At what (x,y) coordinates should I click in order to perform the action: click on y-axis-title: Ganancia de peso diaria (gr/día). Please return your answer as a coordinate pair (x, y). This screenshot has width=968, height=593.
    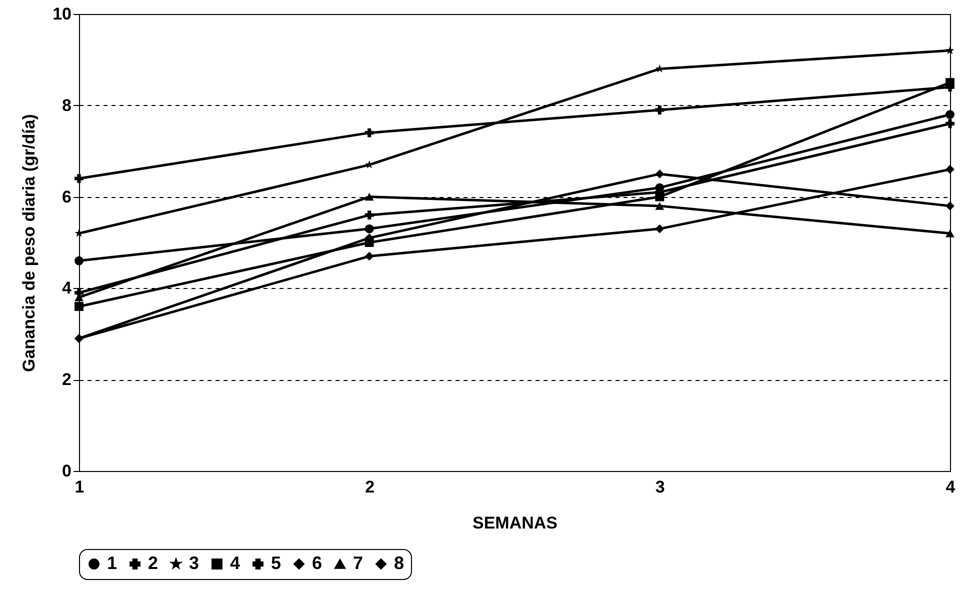
    Looking at the image, I should click on (29, 243).